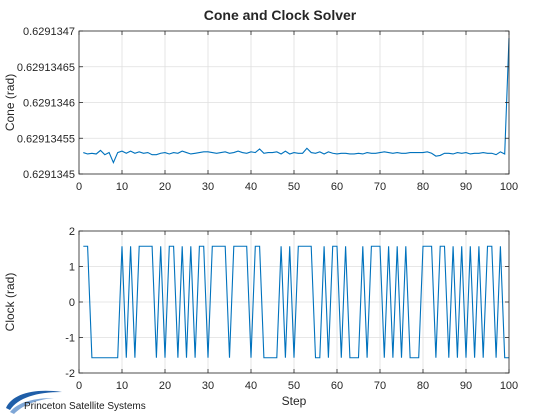 The image size is (560, 420). What do you see at coordinates (10, 302) in the screenshot?
I see `clock-ylabel: Clock (rad)` at bounding box center [10, 302].